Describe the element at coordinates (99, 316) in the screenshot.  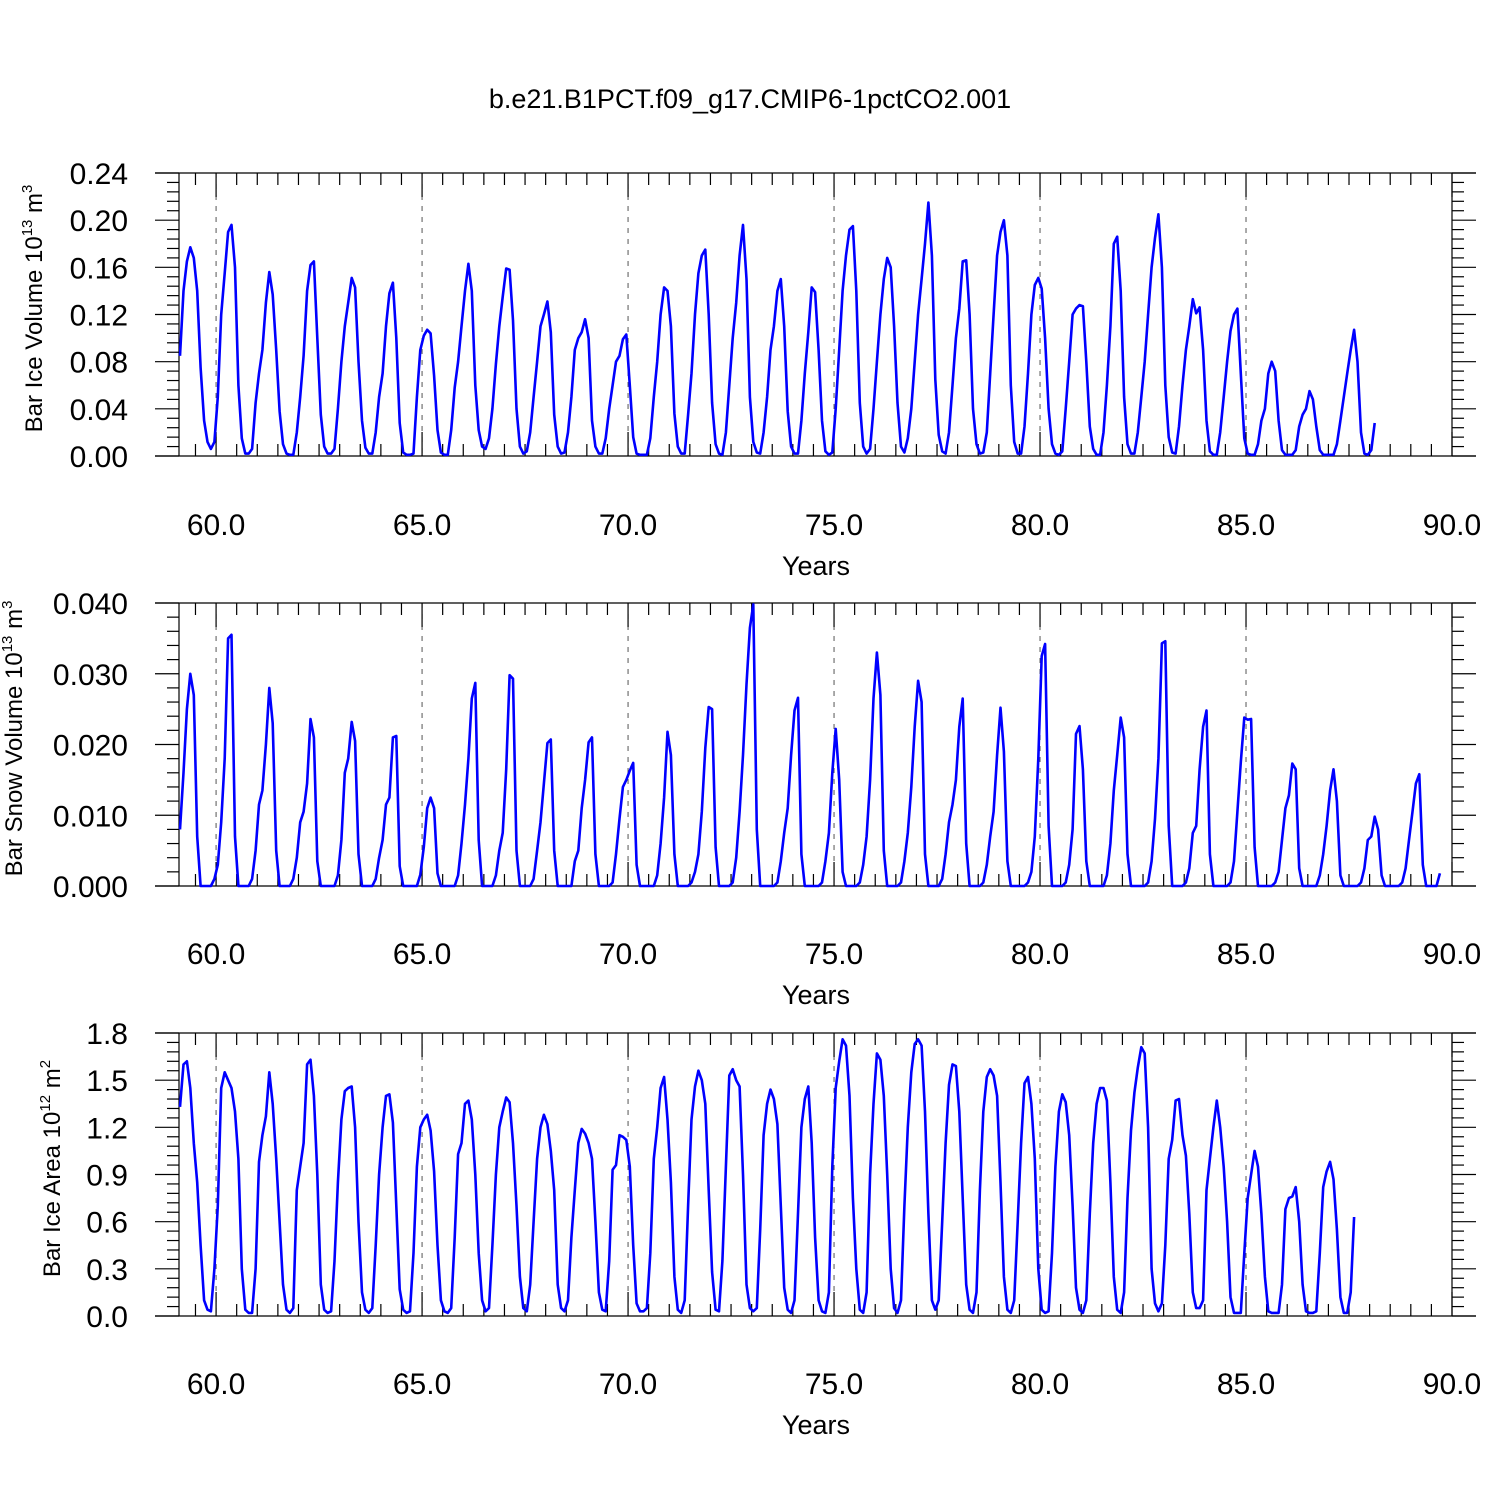
I see `ytick-label: 0.12` at that location.